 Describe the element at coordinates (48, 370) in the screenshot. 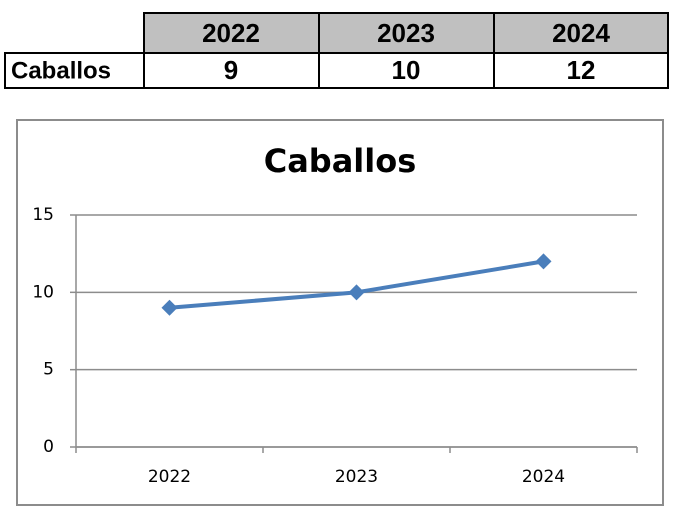

I see `y-tick-label: 5` at that location.